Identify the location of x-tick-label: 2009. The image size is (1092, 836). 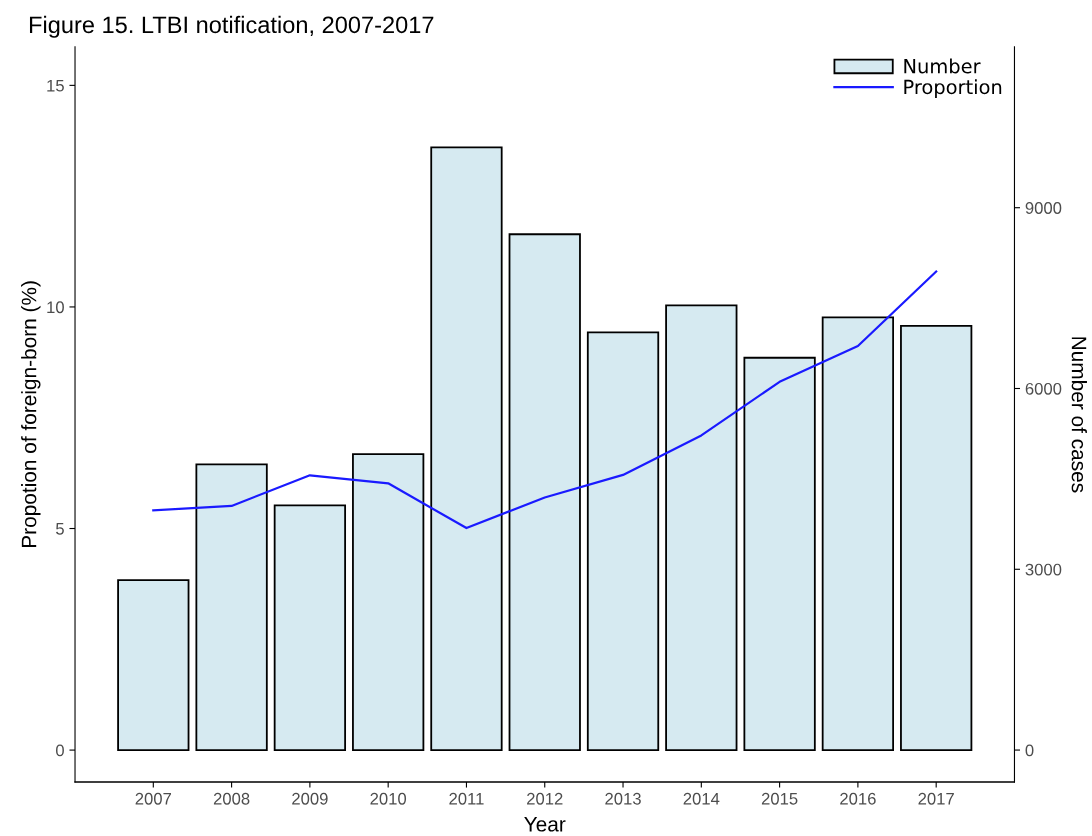
(310, 798).